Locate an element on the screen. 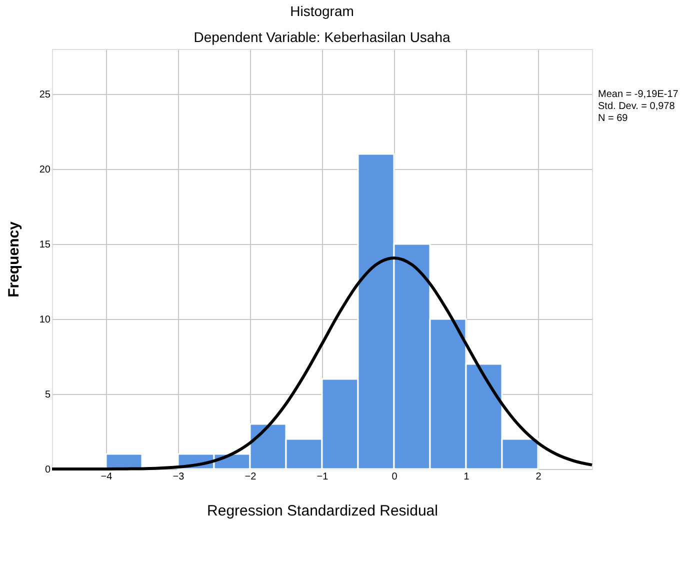 This screenshot has width=696, height=578. x-tick-label: 0 is located at coordinates (395, 477).